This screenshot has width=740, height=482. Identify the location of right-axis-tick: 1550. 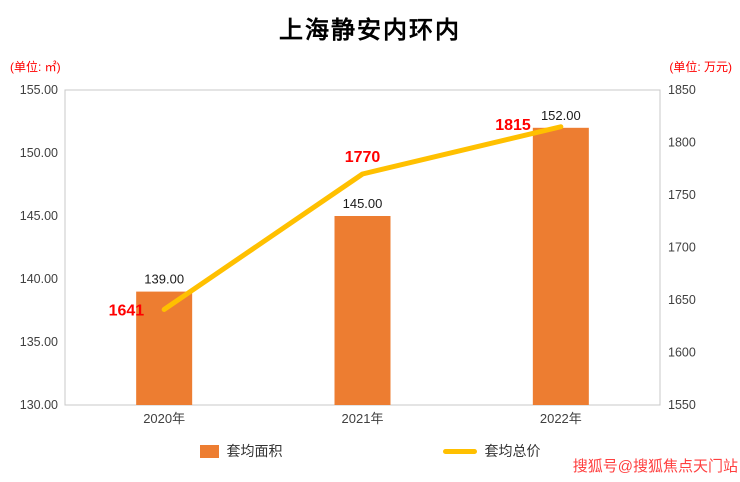
(682, 405).